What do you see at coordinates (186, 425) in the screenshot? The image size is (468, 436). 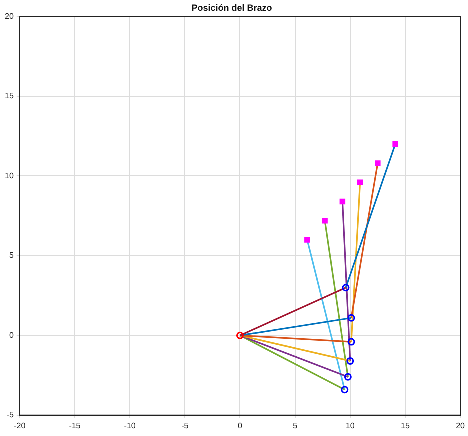 I see `x-tick-label: -5` at bounding box center [186, 425].